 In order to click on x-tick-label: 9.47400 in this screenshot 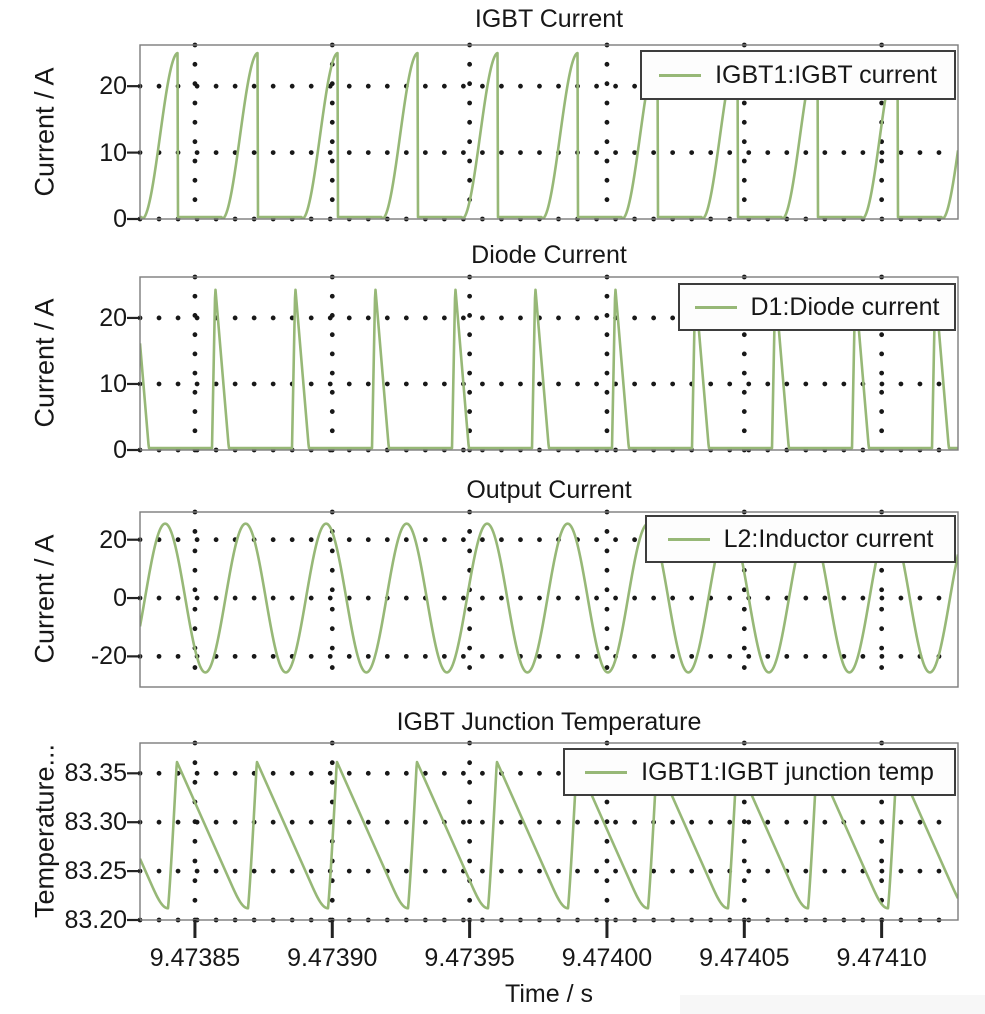, I will do `click(607, 958)`.